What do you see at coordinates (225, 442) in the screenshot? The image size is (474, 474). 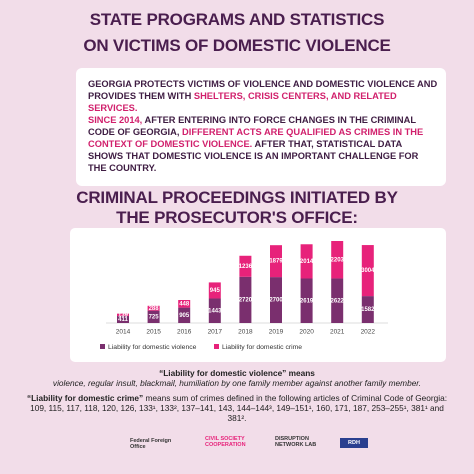 I see `logo: CIVIL SOCIETY COOPERATION` at bounding box center [225, 442].